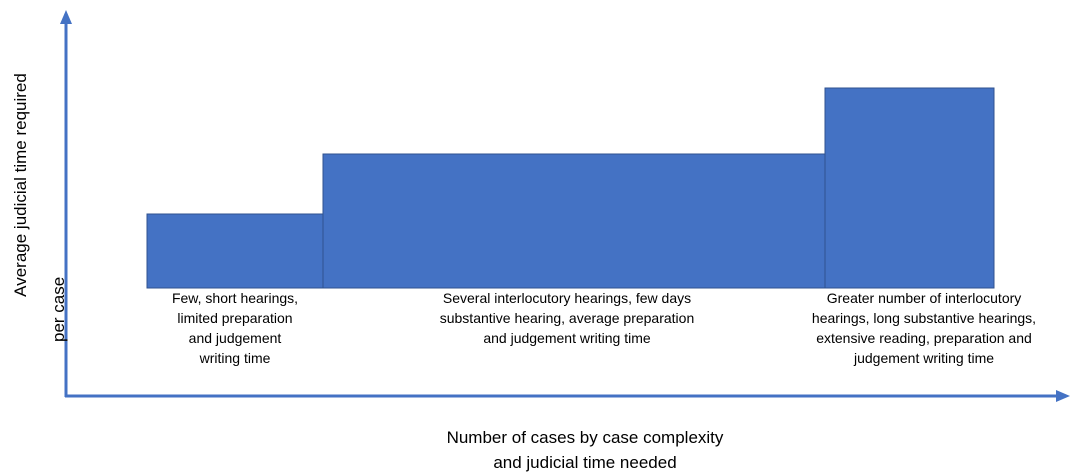 The width and height of the screenshot is (1072, 475). I want to click on block-caption: substantive hearing, average preparation, so click(567, 318).